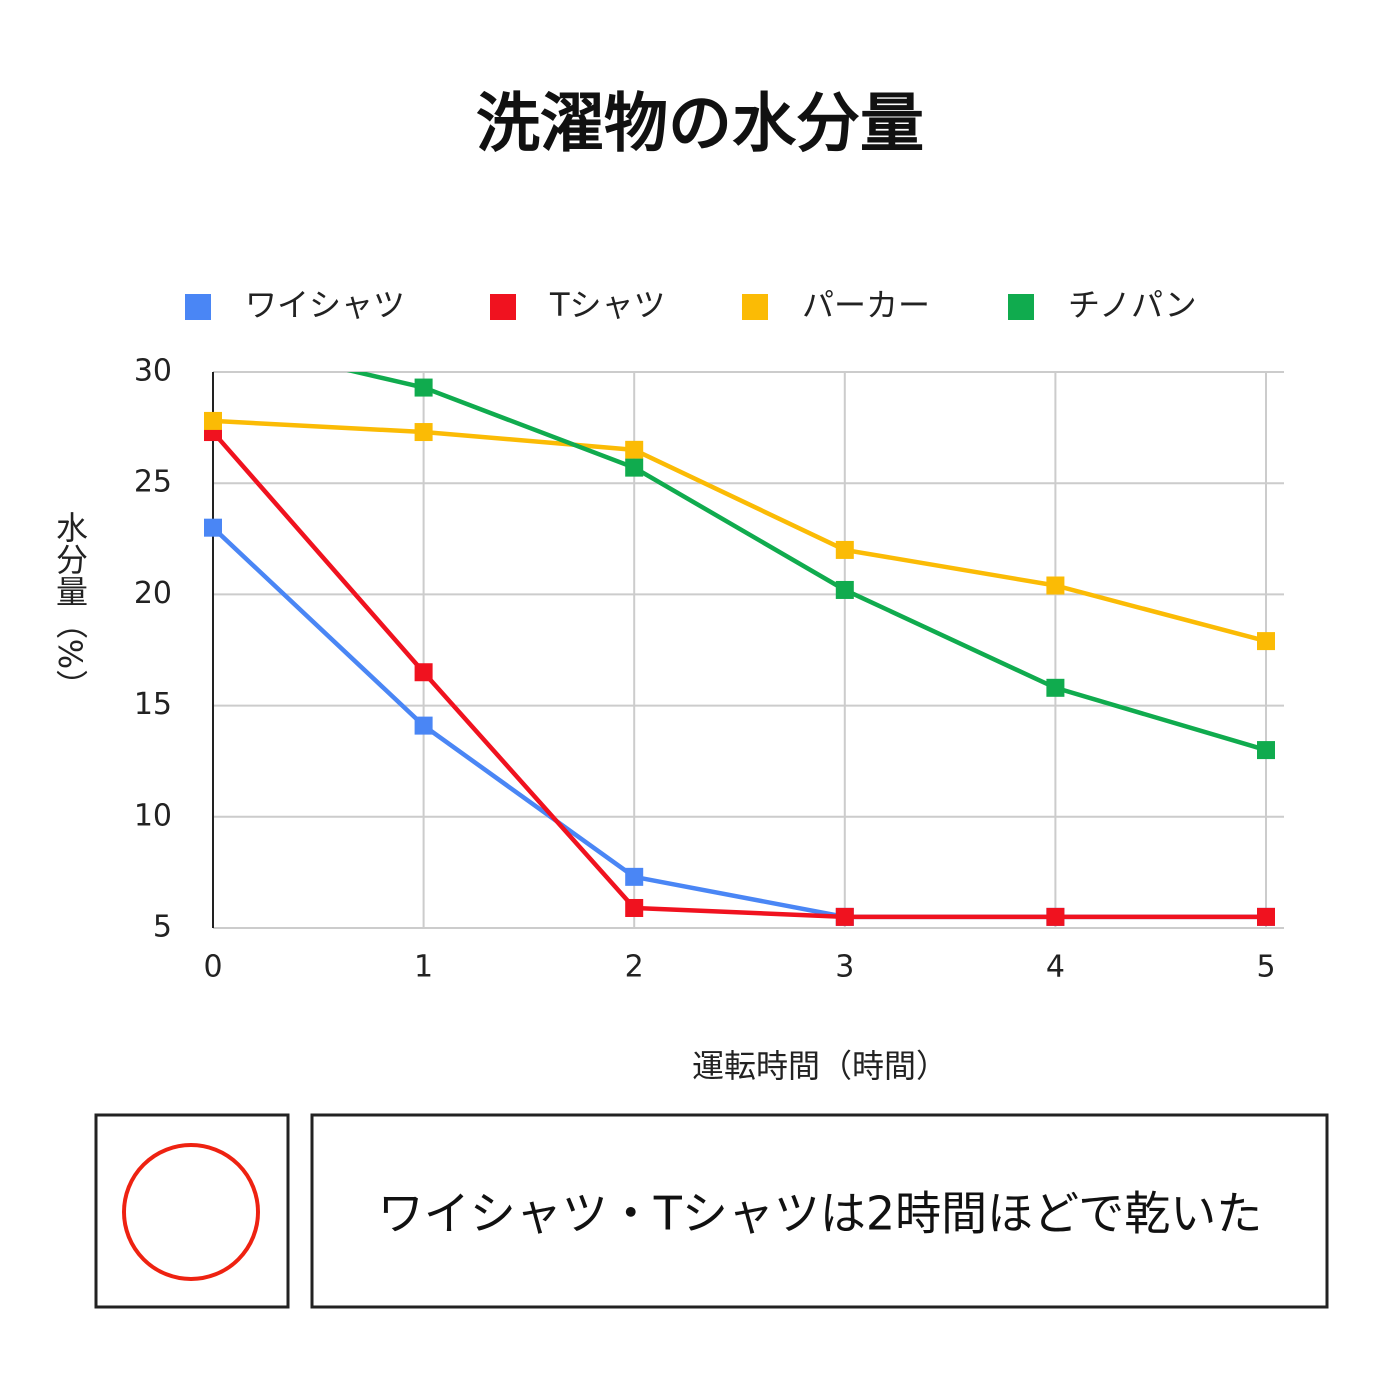  Describe the element at coordinates (739, 531) in the screenshot. I see `series-line` at that location.